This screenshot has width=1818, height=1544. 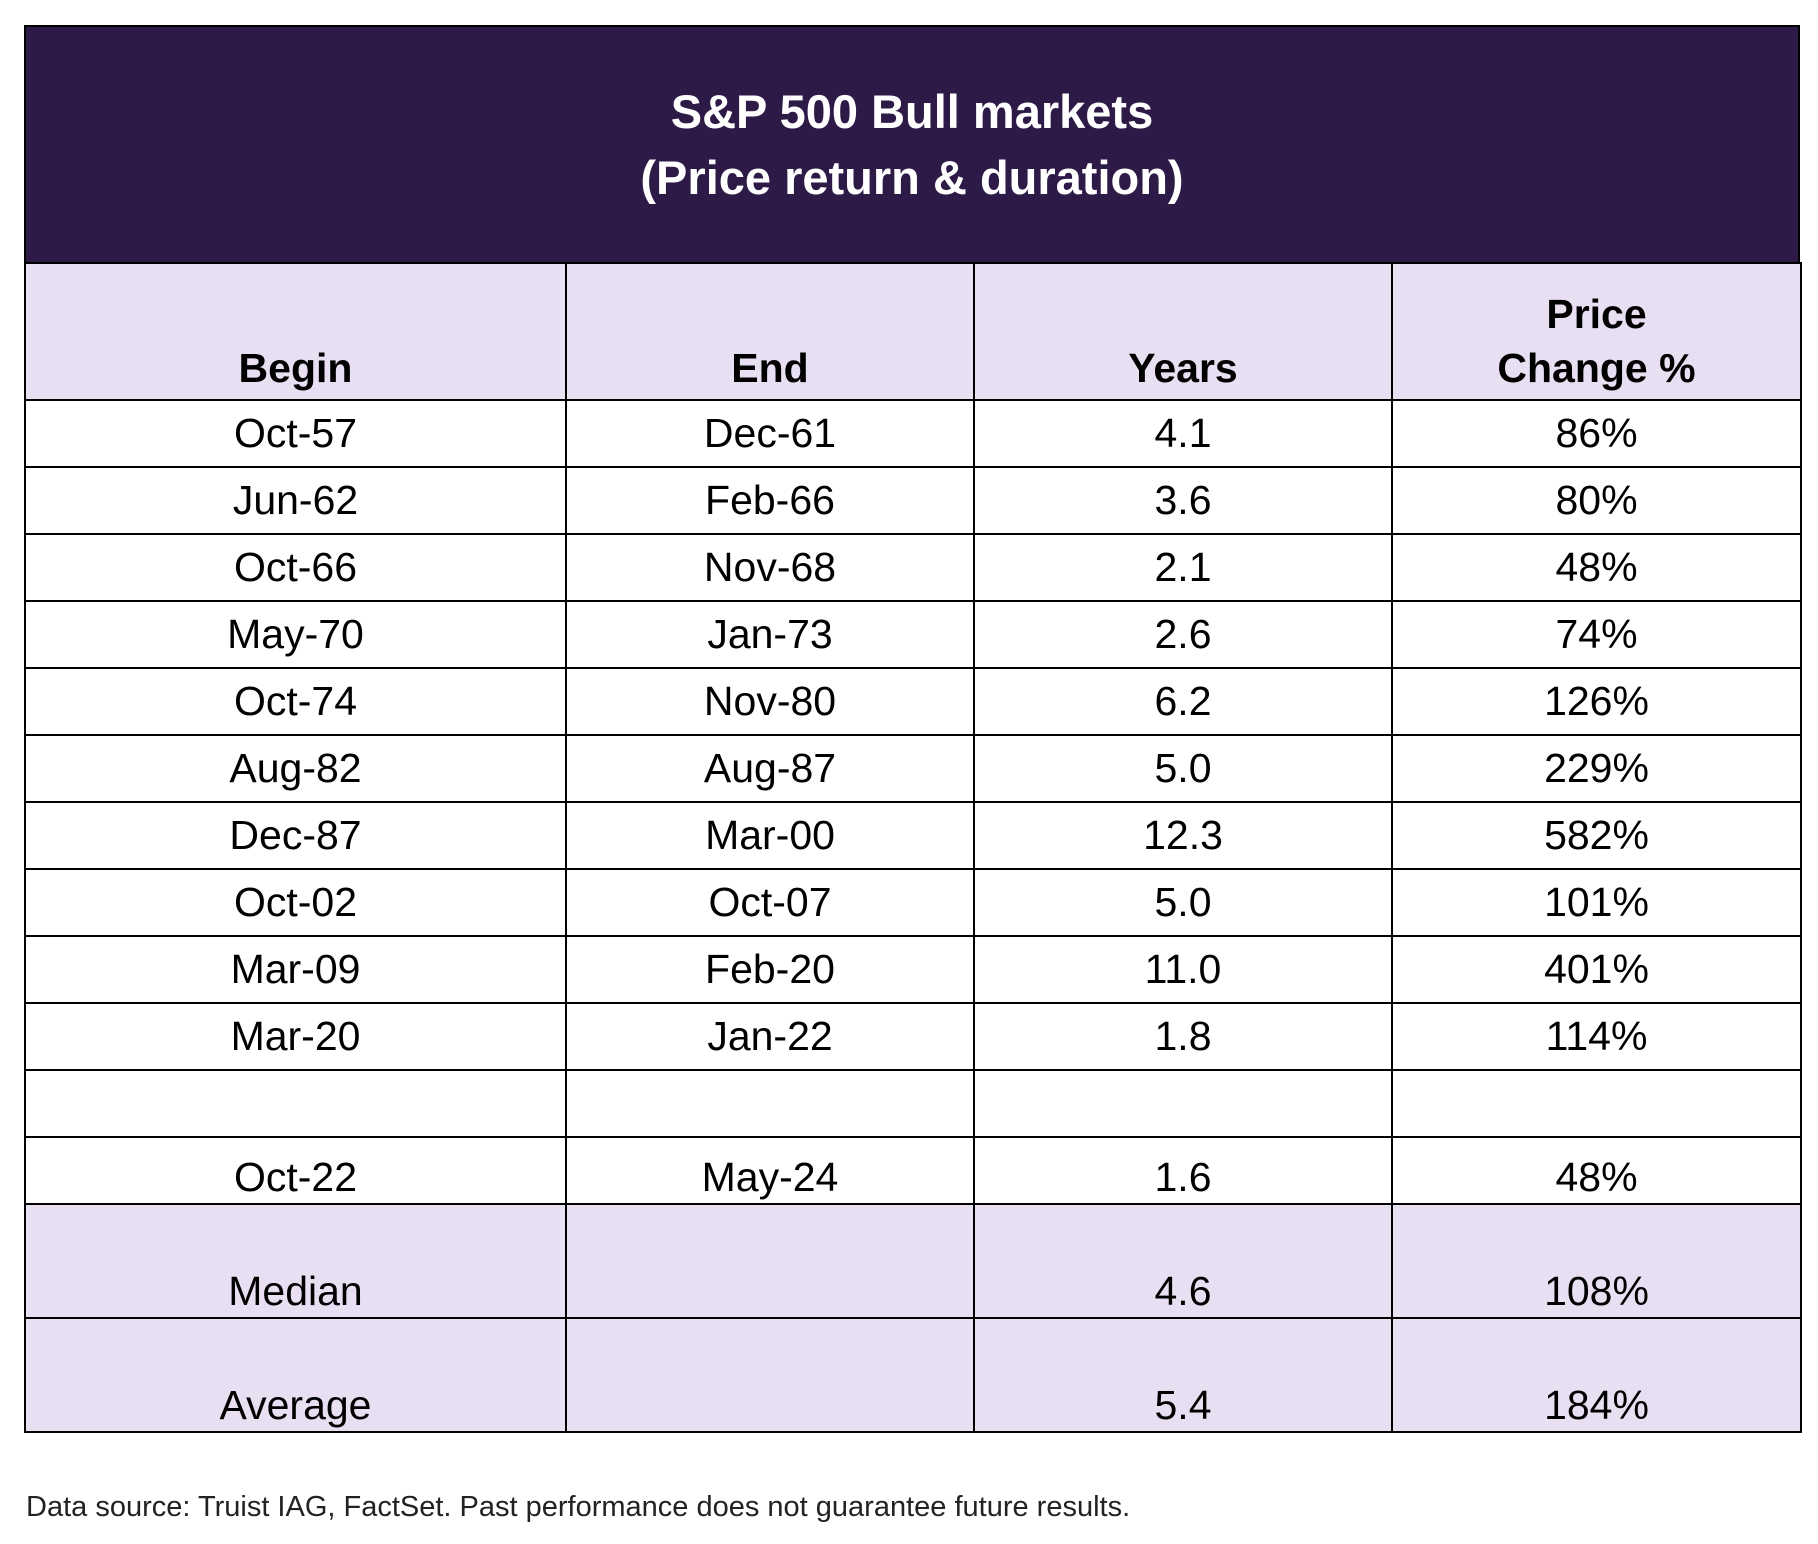 What do you see at coordinates (1183, 701) in the screenshot?
I see `cell-years: 6.2` at bounding box center [1183, 701].